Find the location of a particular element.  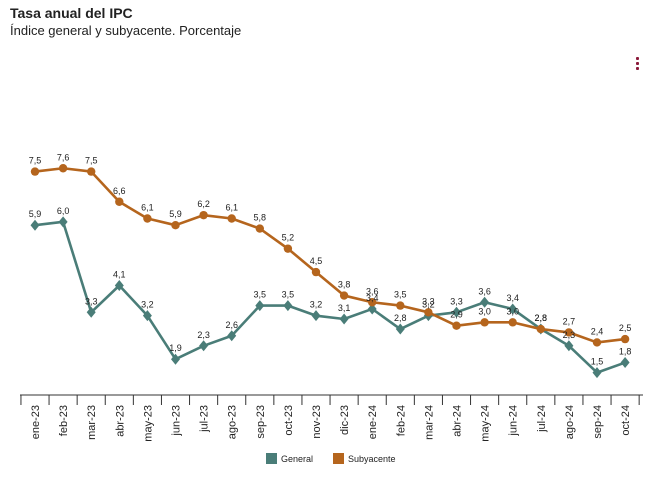

data-label: 6,2 is located at coordinates (203, 204).